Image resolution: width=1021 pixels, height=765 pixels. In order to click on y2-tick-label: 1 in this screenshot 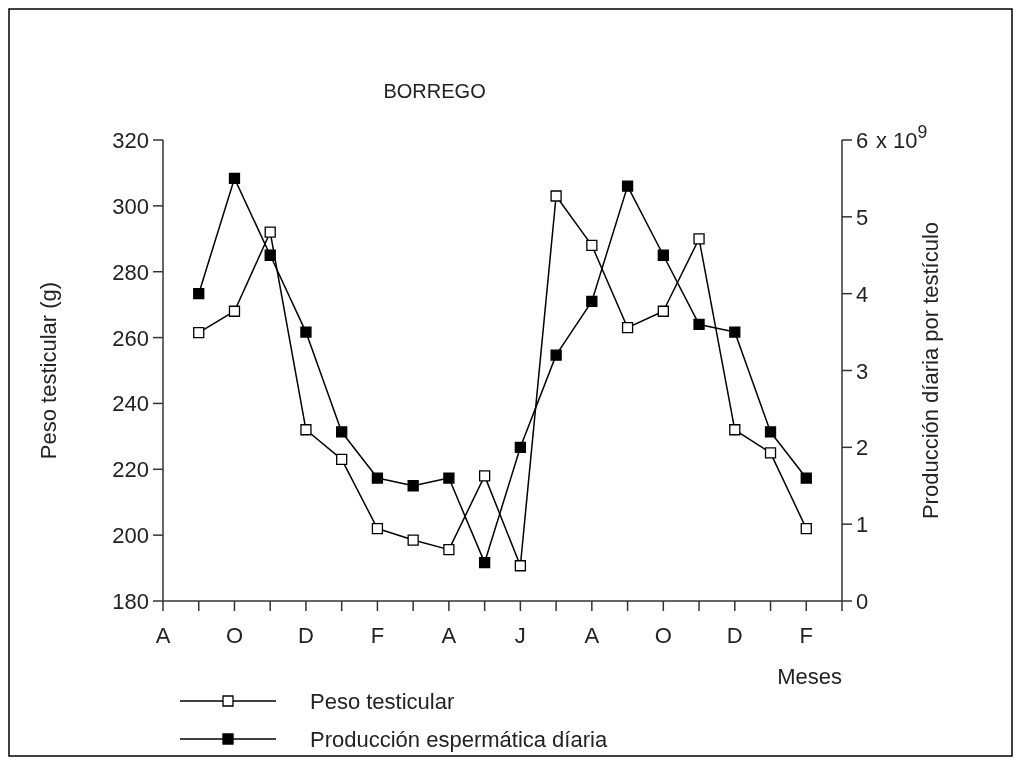, I will do `click(862, 525)`.